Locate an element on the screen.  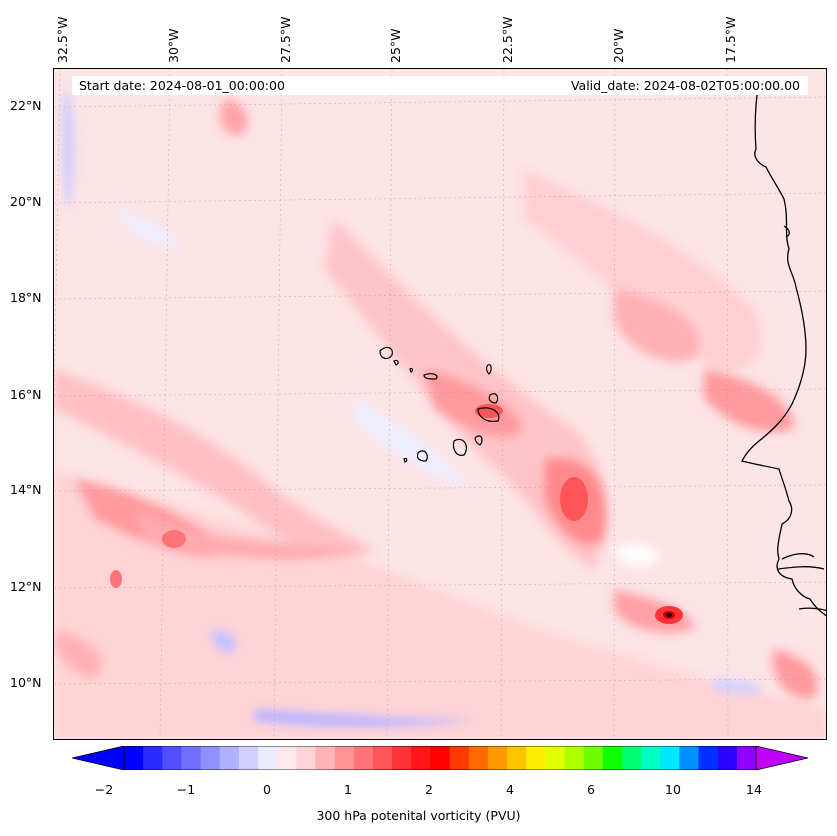
colorbar-extend-high is located at coordinates (781, 758).